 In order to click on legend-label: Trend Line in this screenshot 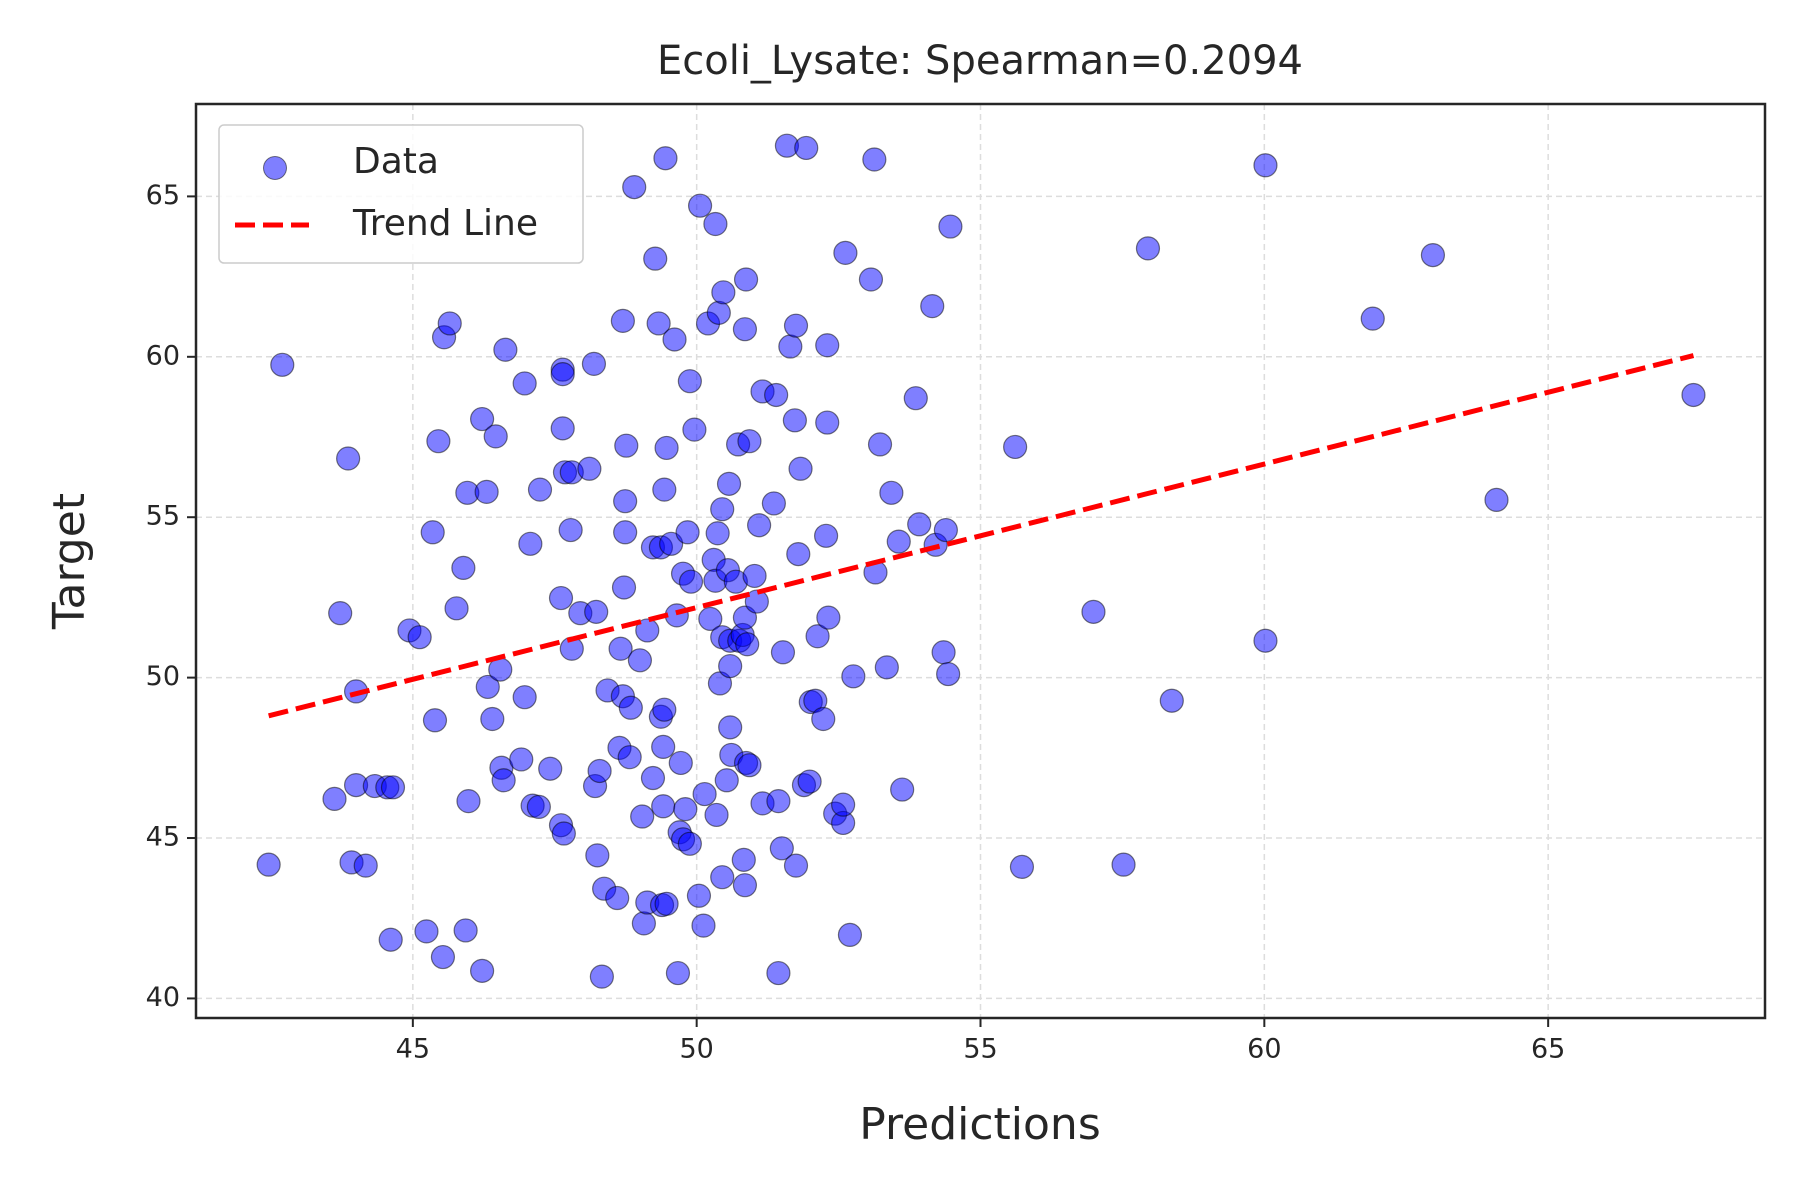, I will do `click(445, 223)`.